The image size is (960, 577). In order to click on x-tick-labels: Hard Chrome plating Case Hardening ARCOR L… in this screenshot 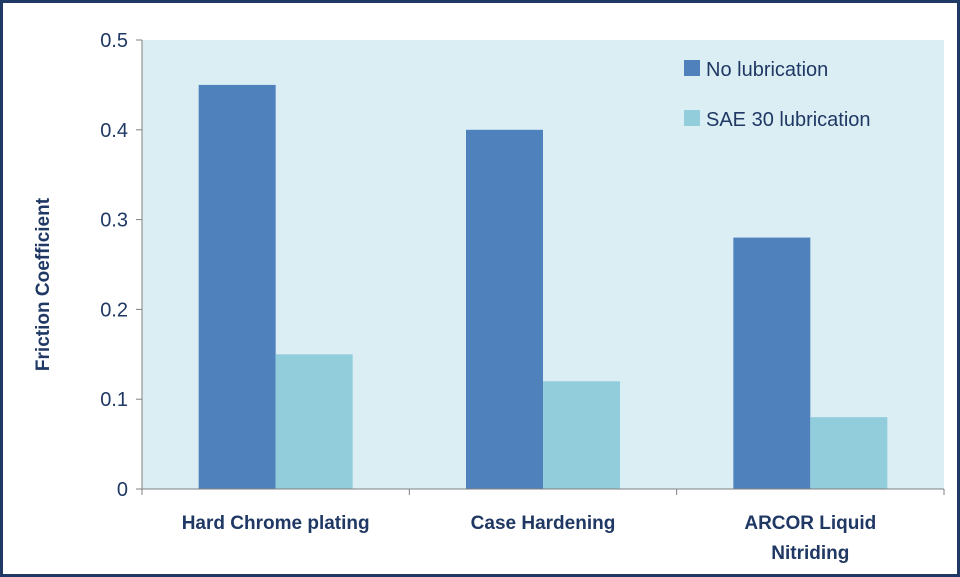, I will do `click(529, 538)`.